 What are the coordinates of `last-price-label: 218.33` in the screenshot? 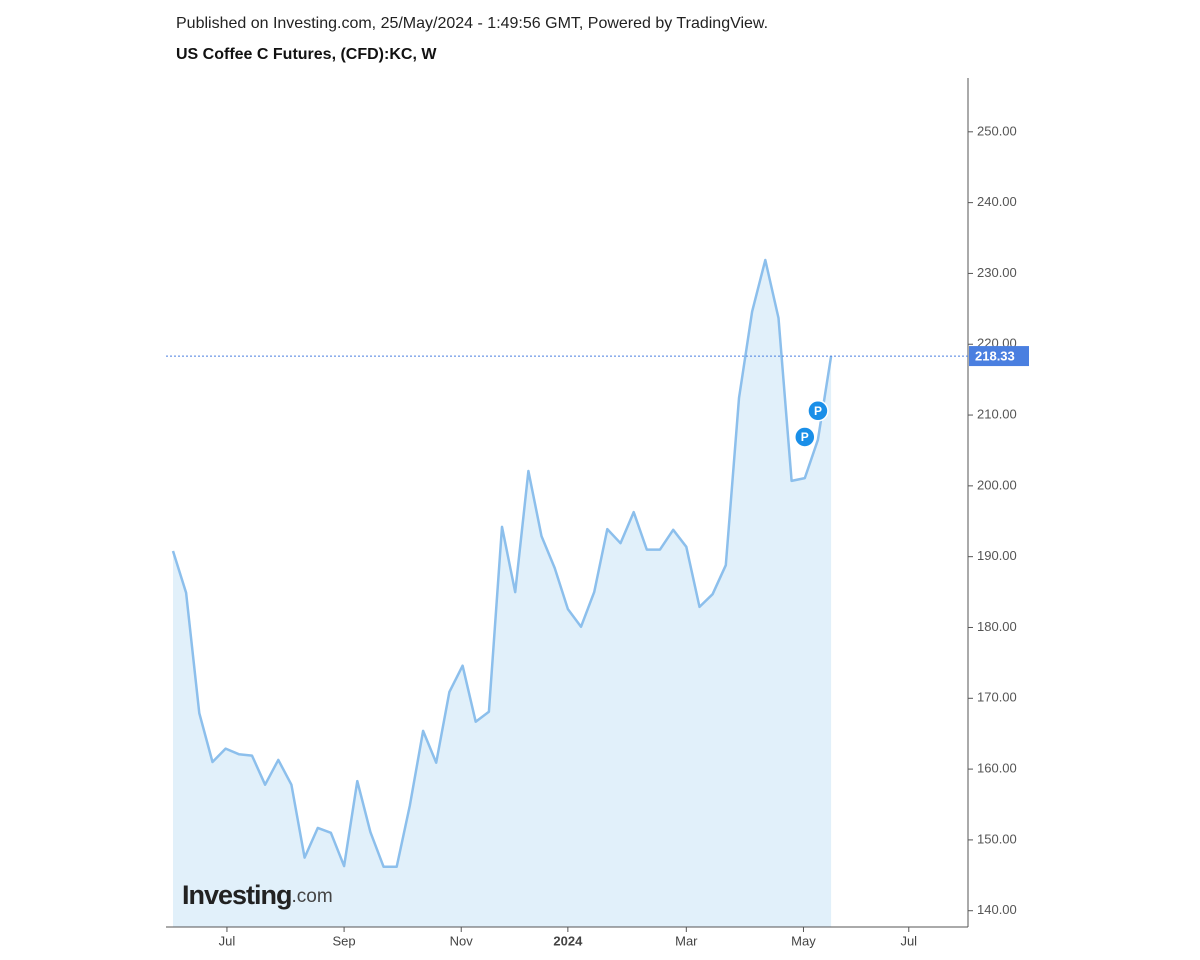 It's located at (995, 356).